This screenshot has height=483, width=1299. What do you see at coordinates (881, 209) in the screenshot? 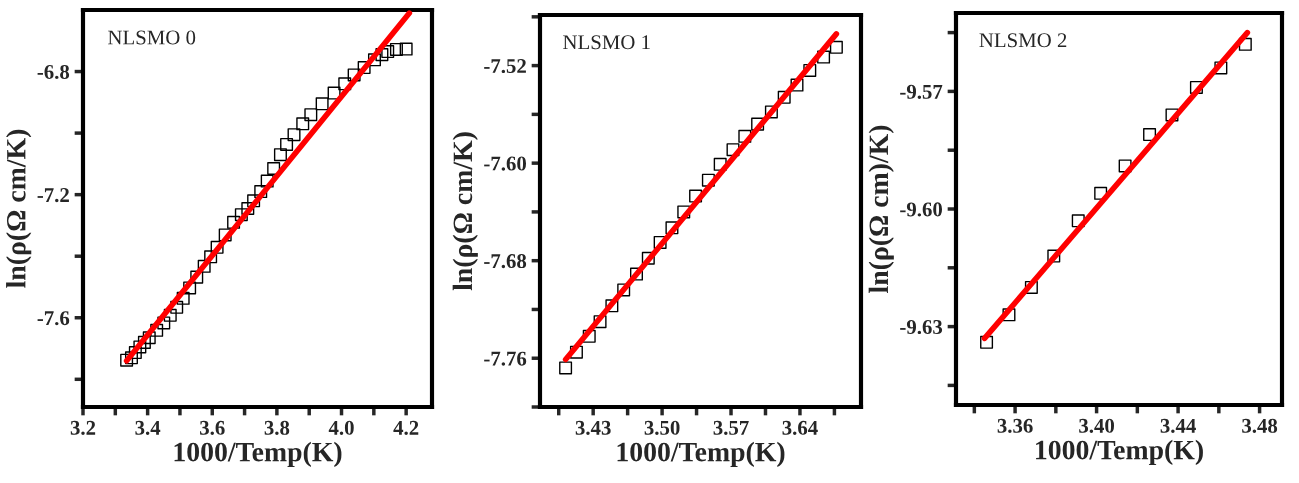
I see `y-axis-title: ln(ρ(Ω cm)/K)` at bounding box center [881, 209].